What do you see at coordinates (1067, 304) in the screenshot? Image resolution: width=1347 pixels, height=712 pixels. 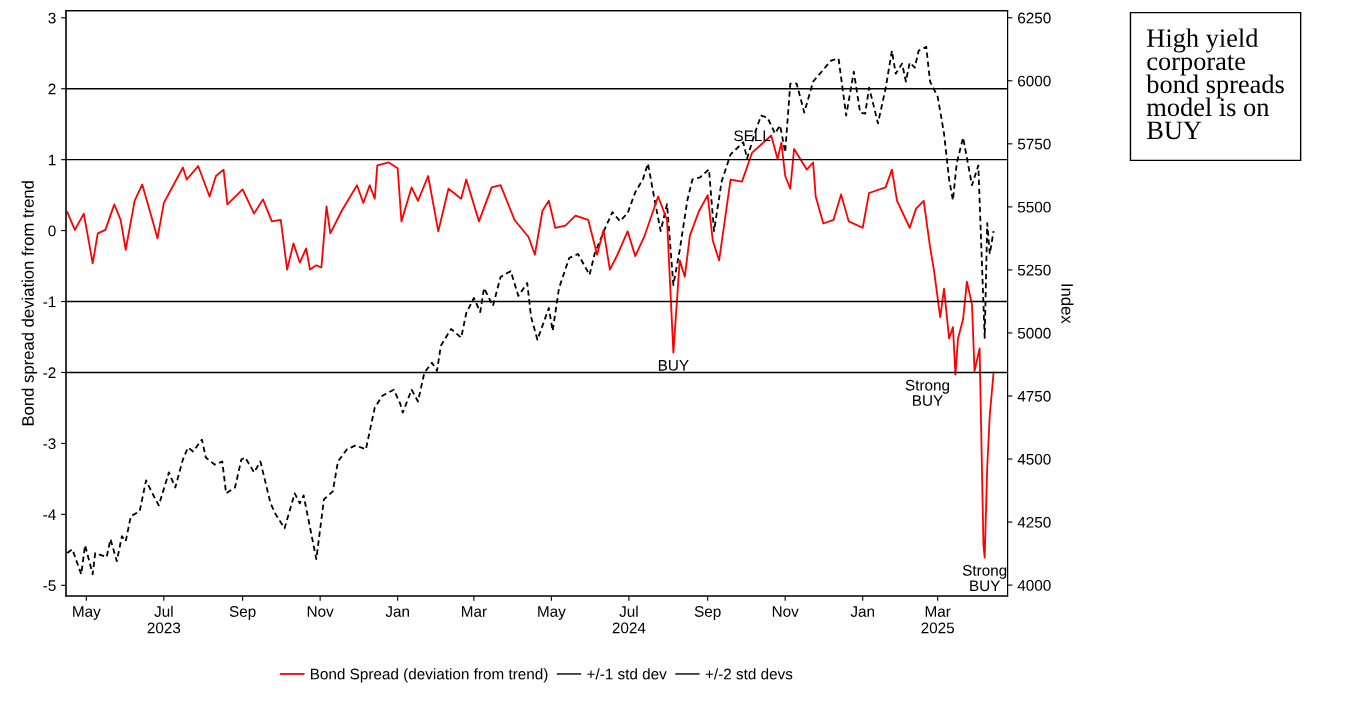 I see `y2-axis-title: Index` at bounding box center [1067, 304].